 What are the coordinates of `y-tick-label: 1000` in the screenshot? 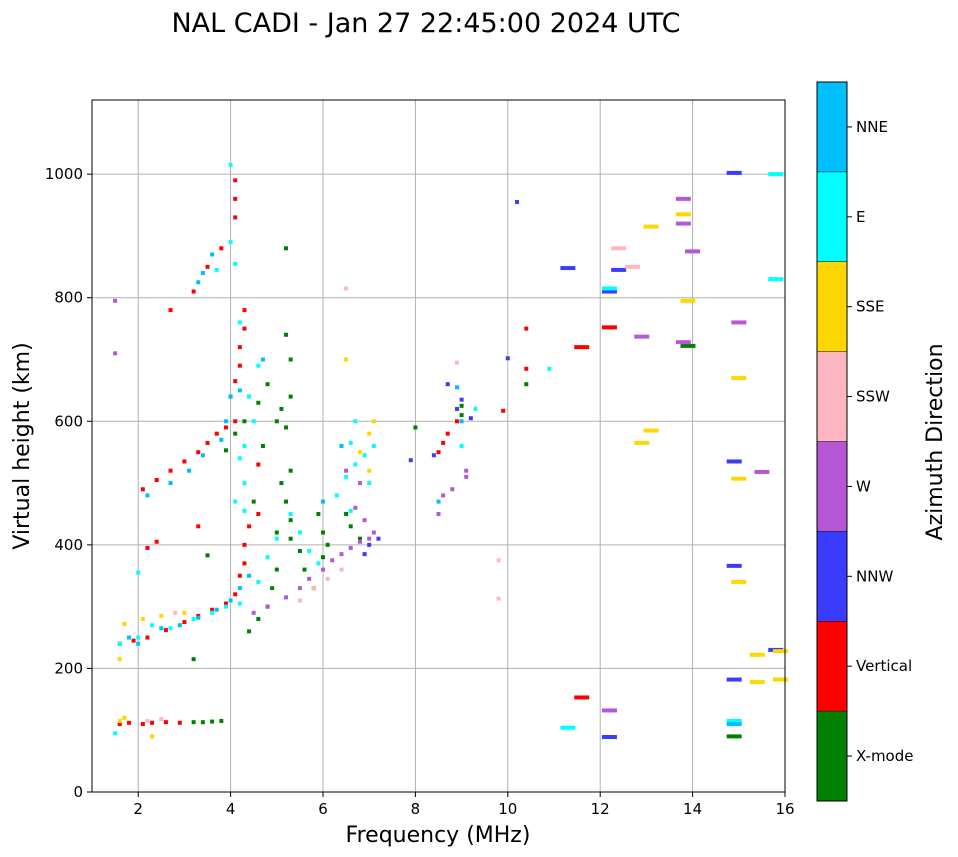 It's located at (64, 174).